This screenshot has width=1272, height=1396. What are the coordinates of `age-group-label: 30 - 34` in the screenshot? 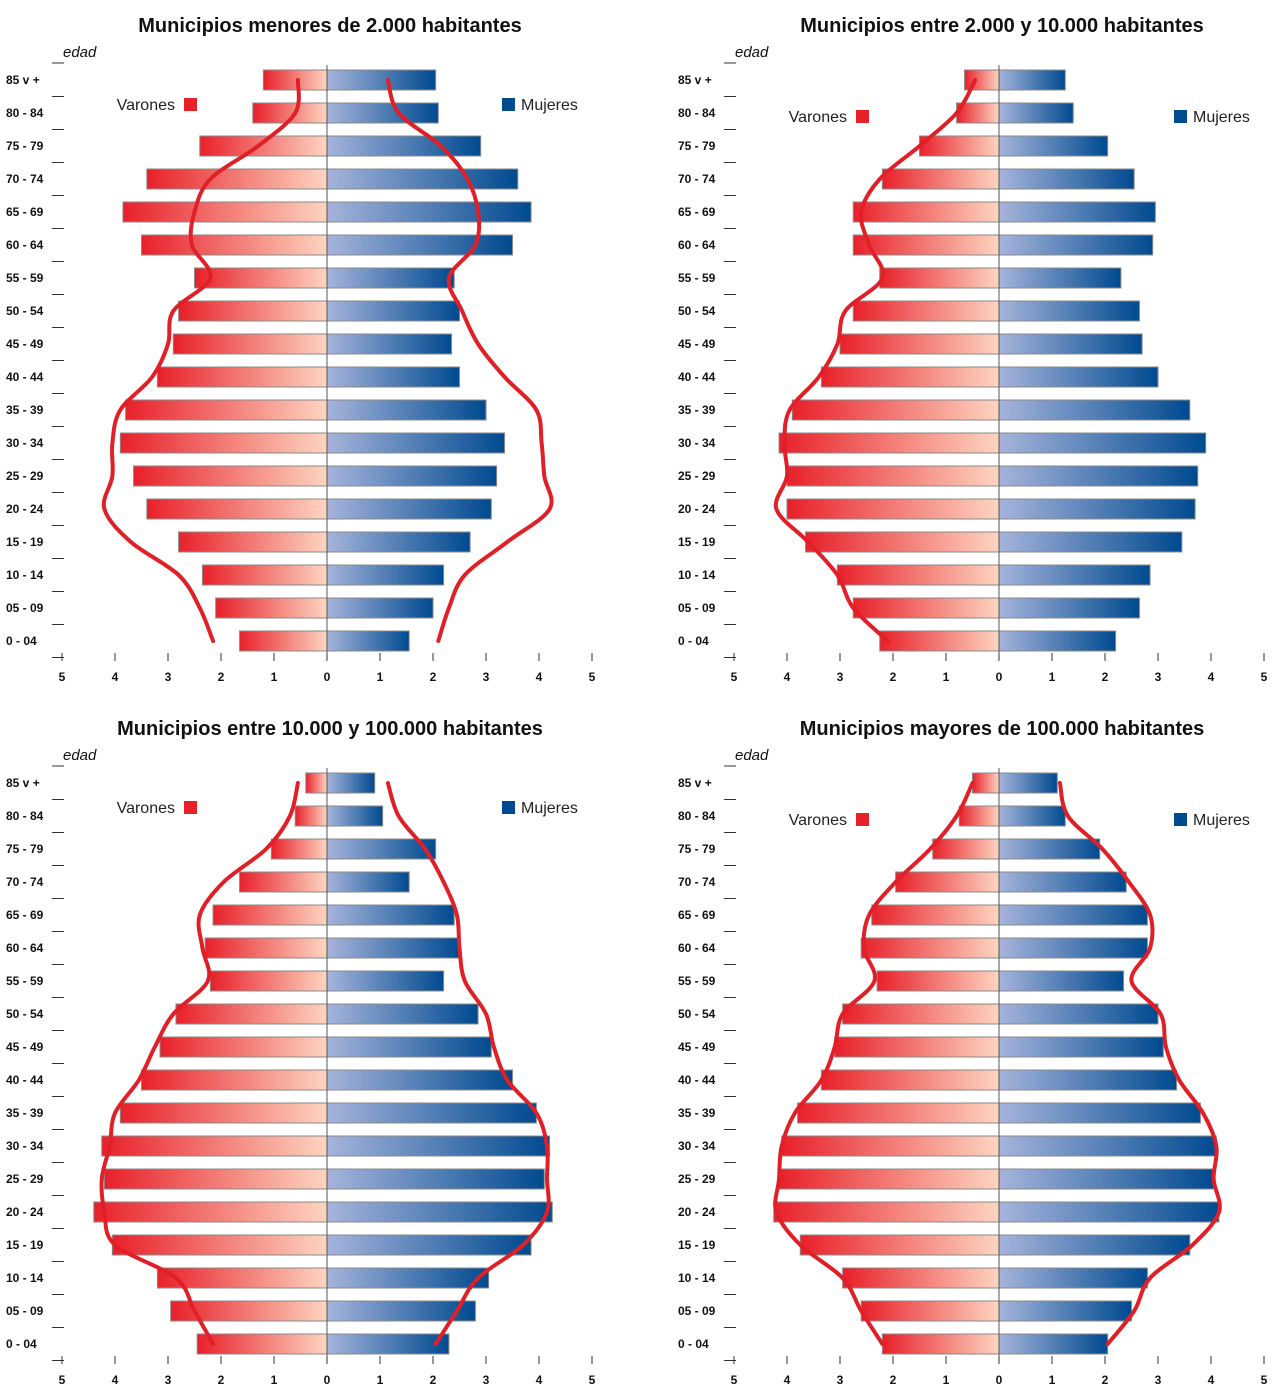 It's located at (697, 1146).